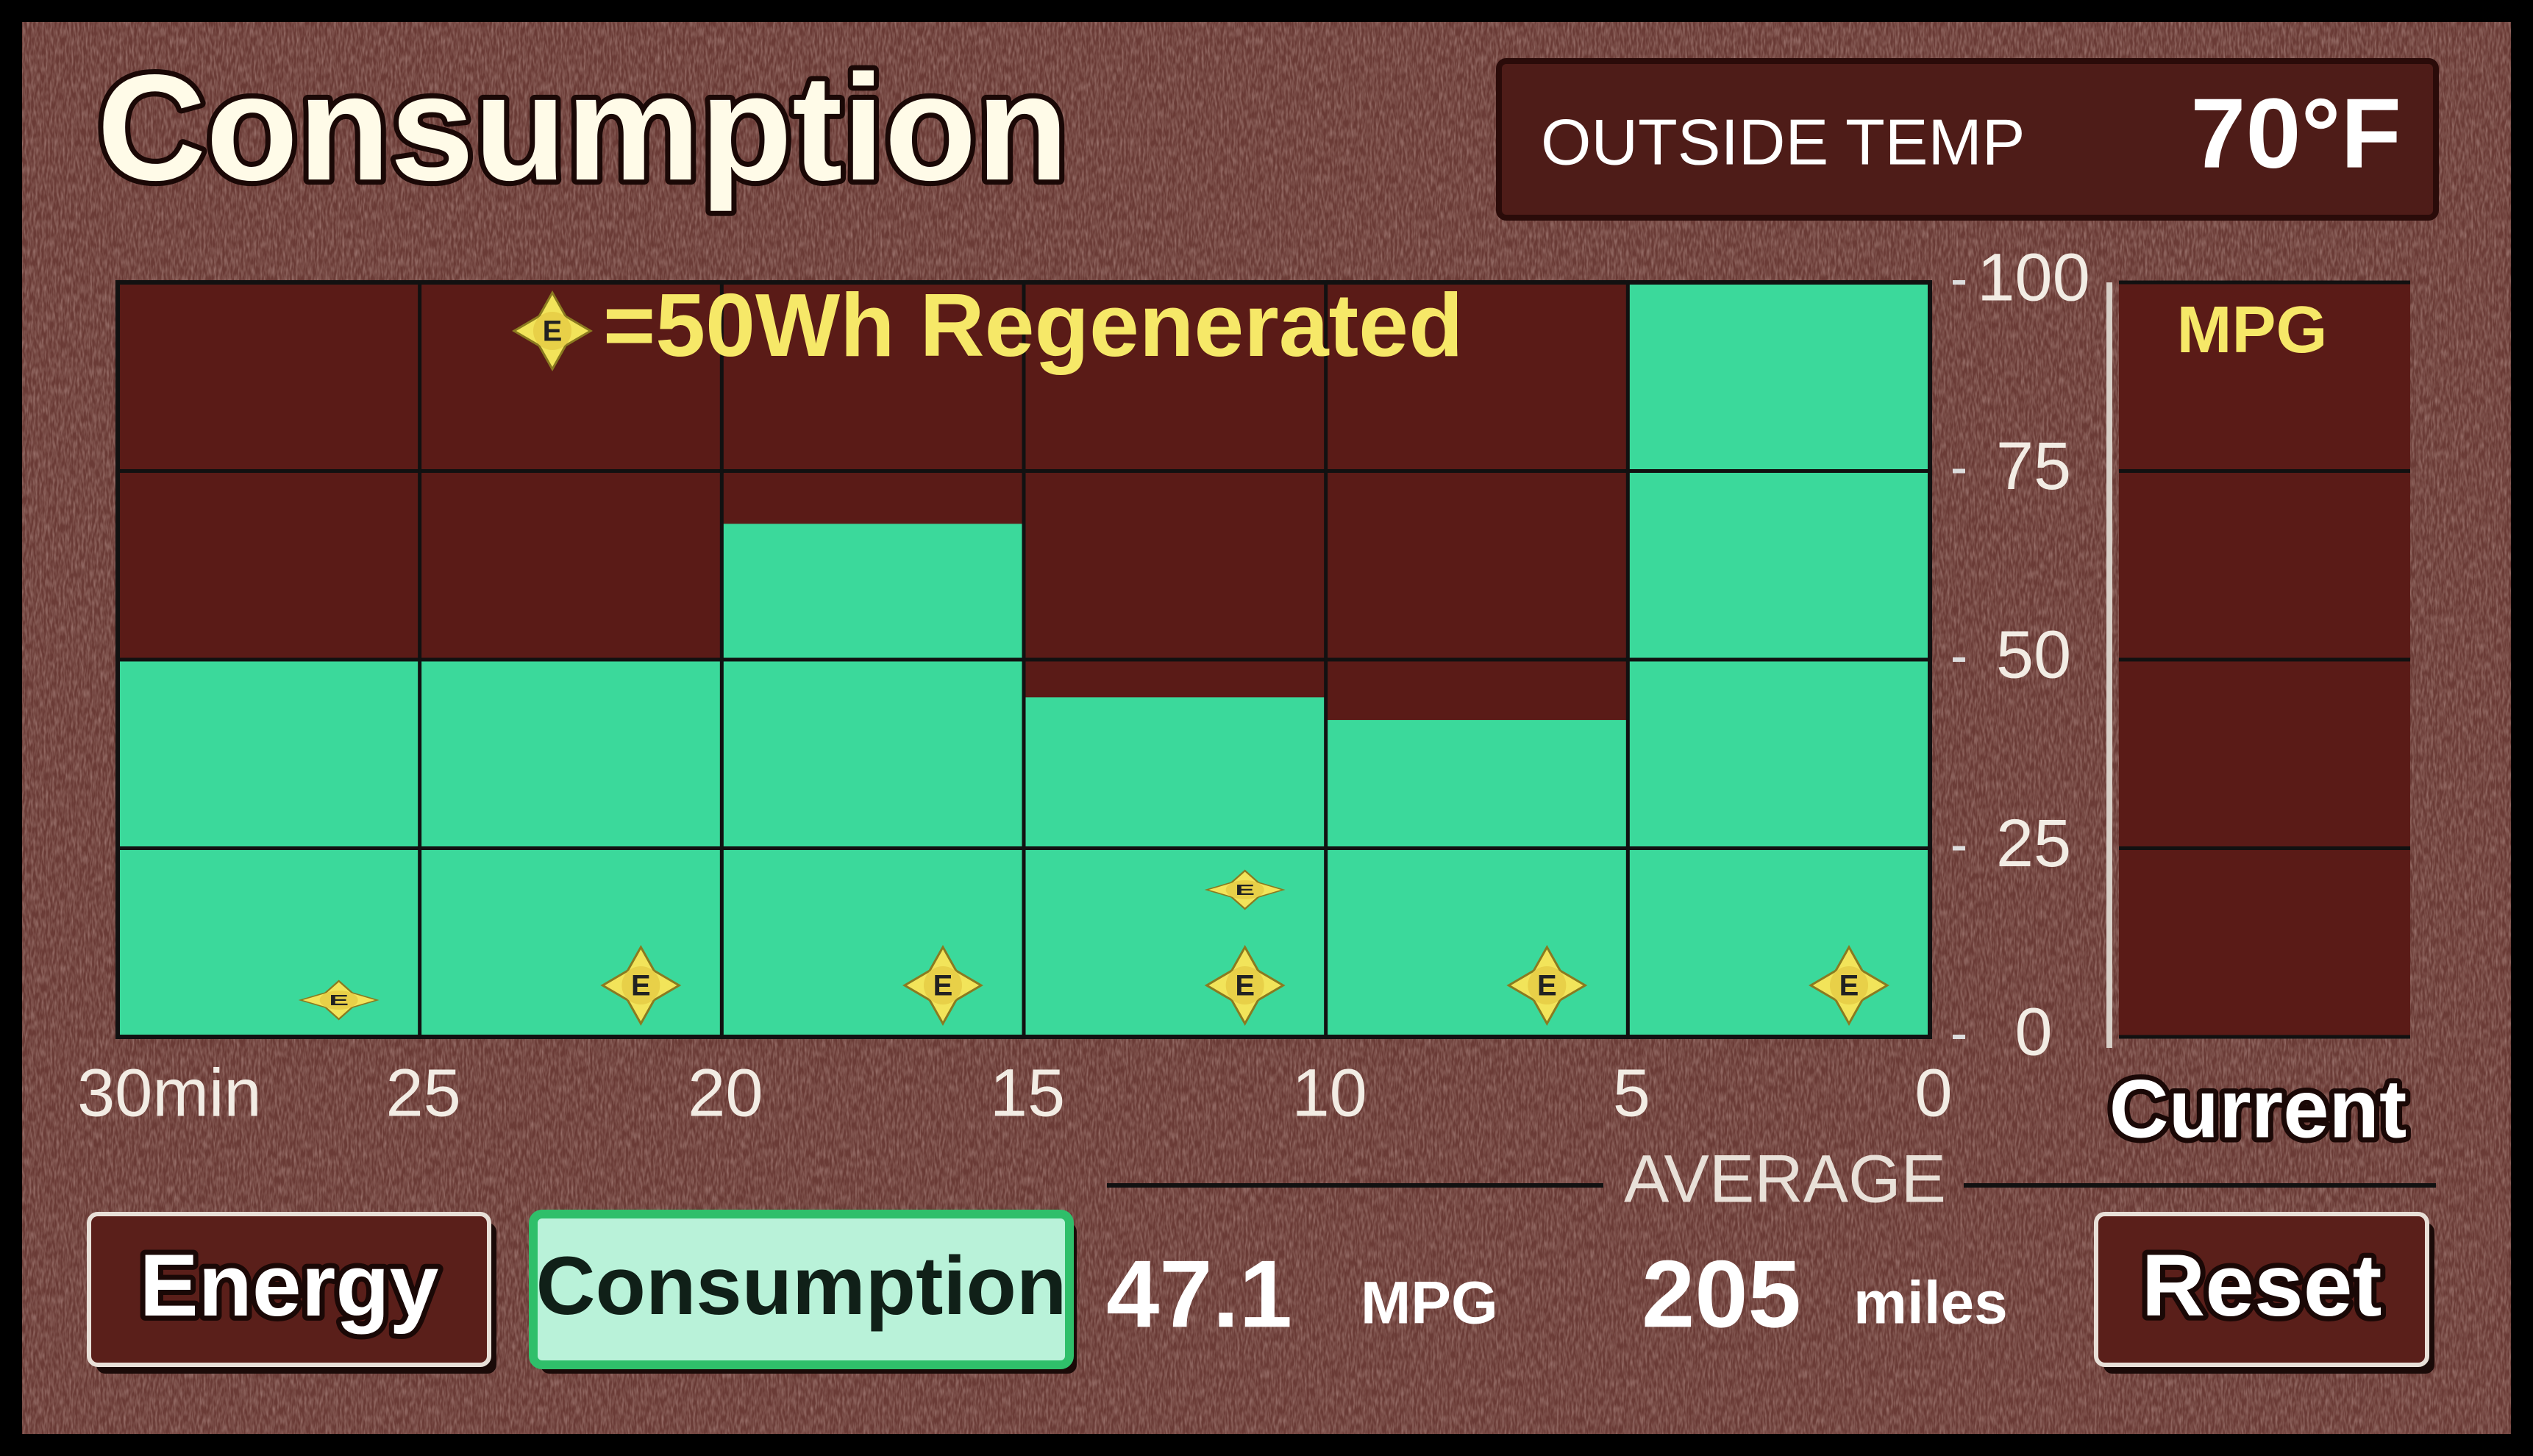  Describe the element at coordinates (1933, 1092) in the screenshot. I see `x-tick-label: 0` at that location.